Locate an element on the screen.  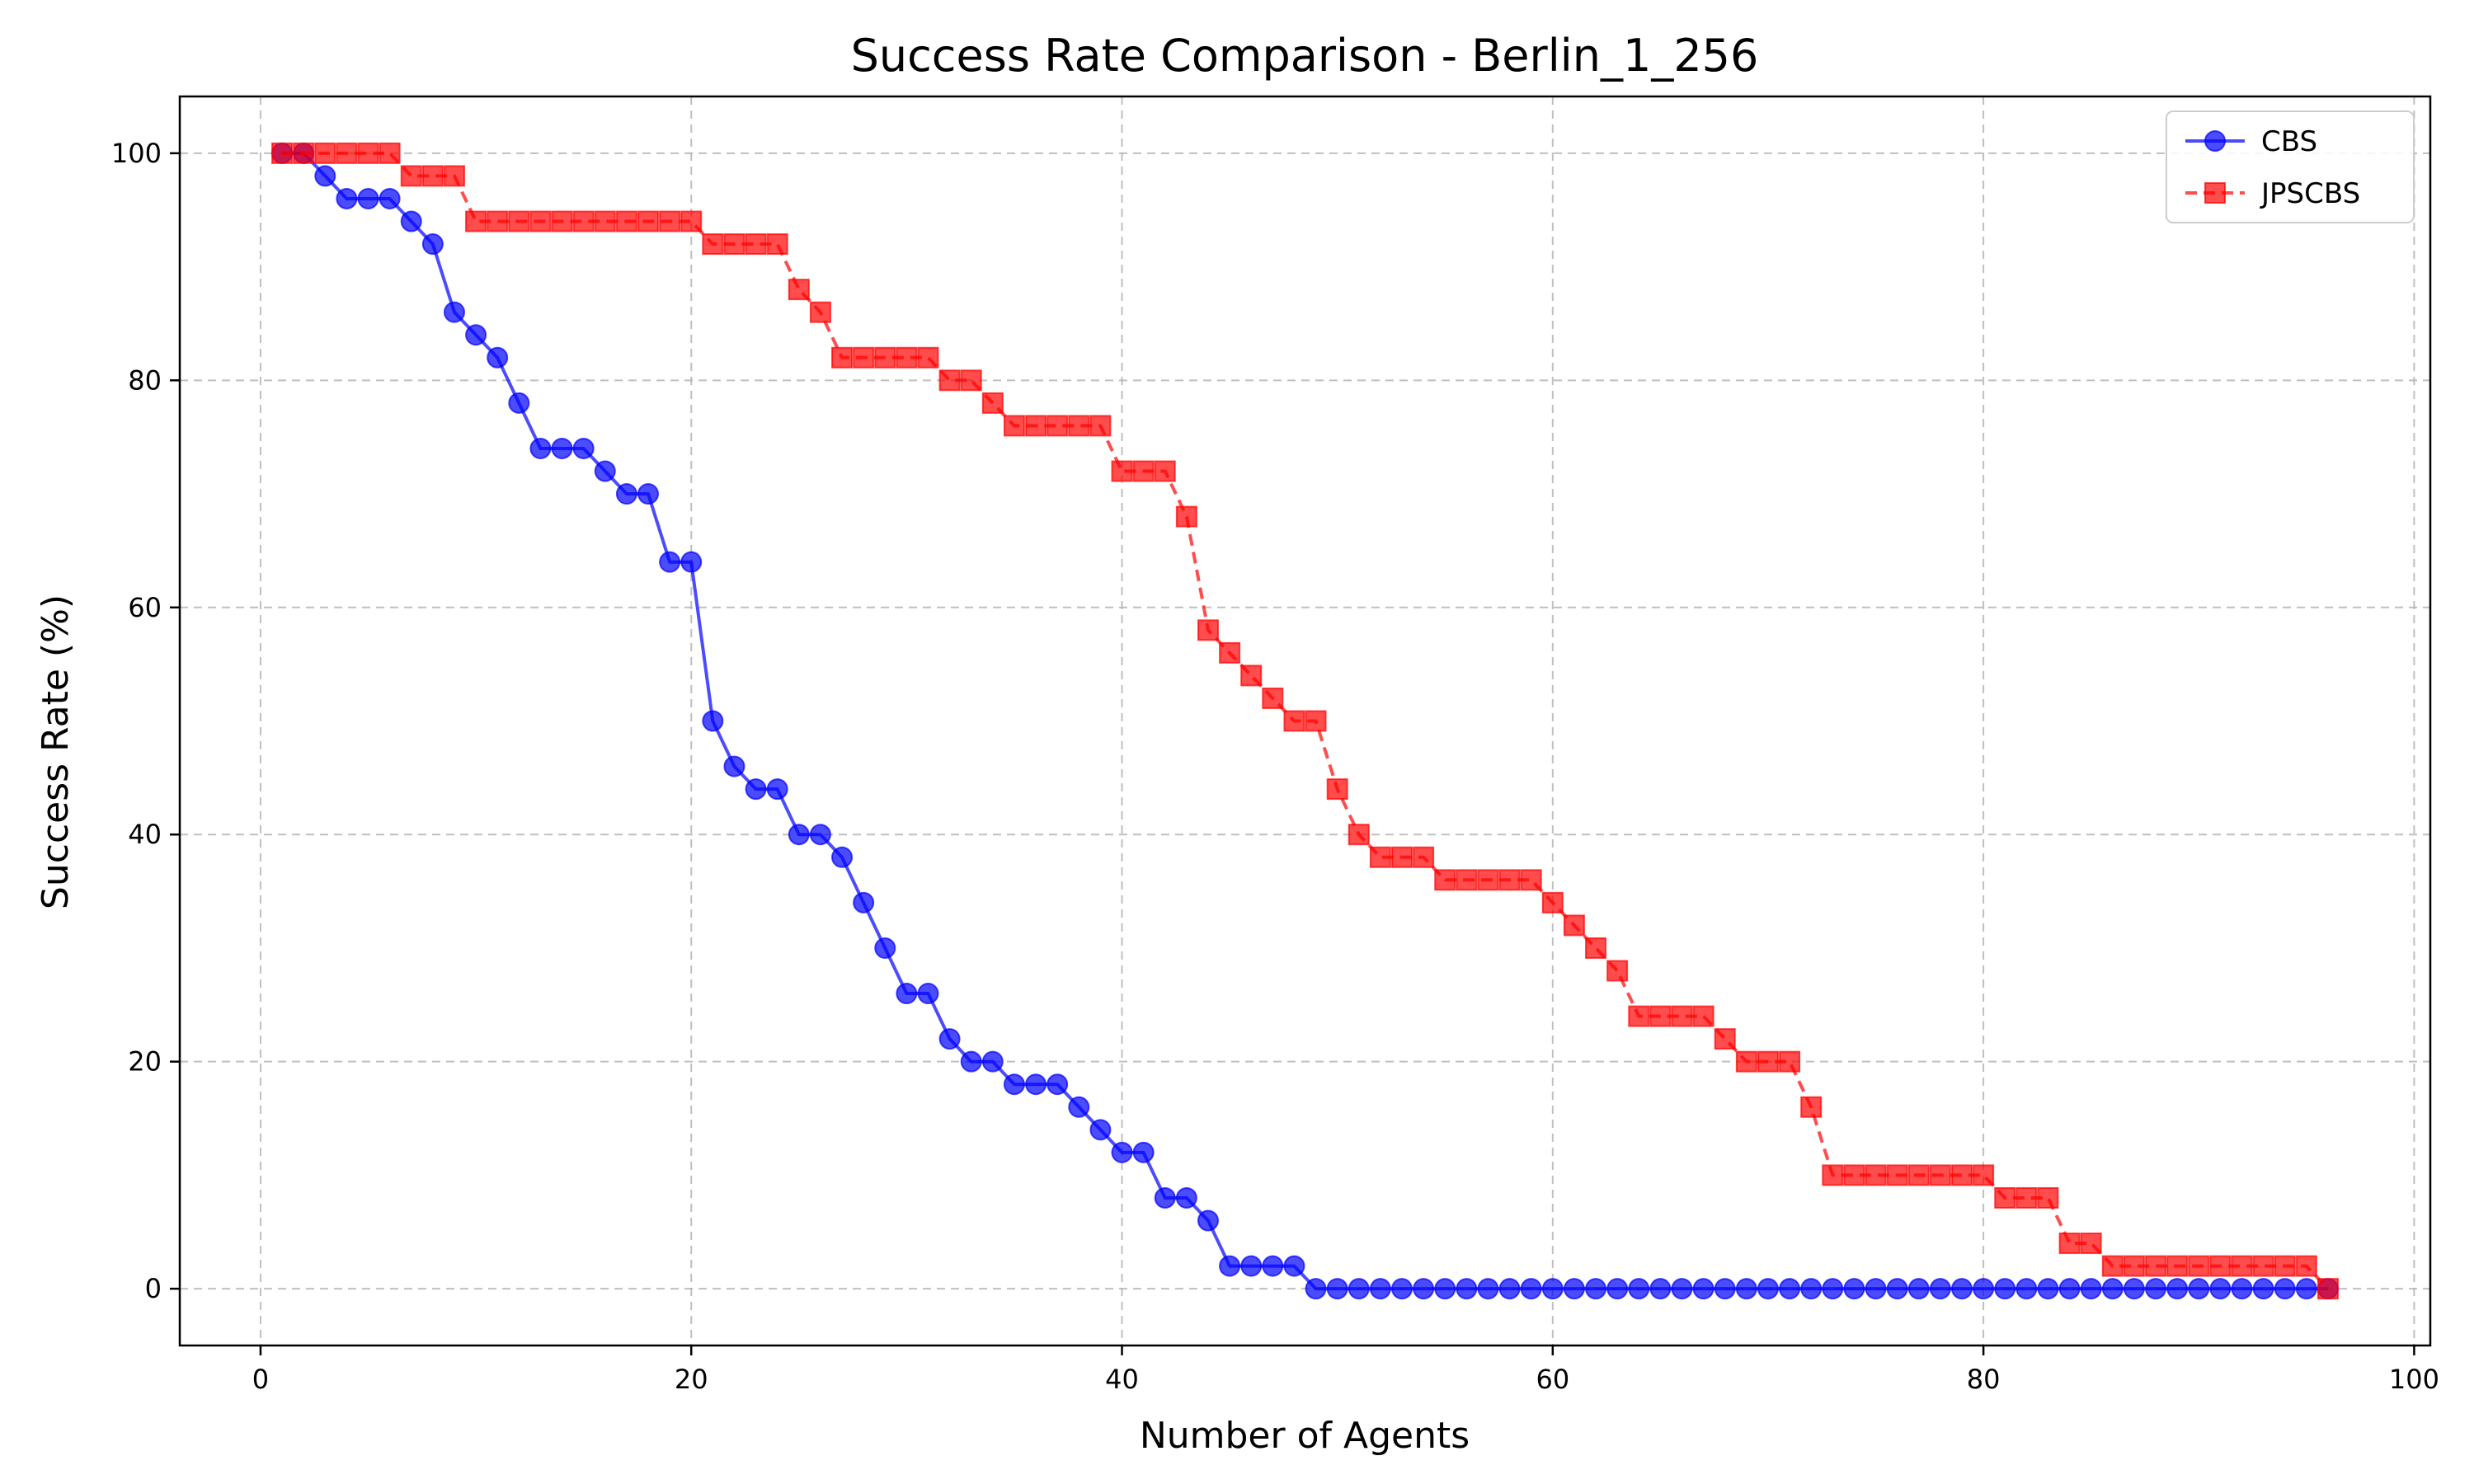
legend-marker-cbs is located at coordinates (2215, 141).